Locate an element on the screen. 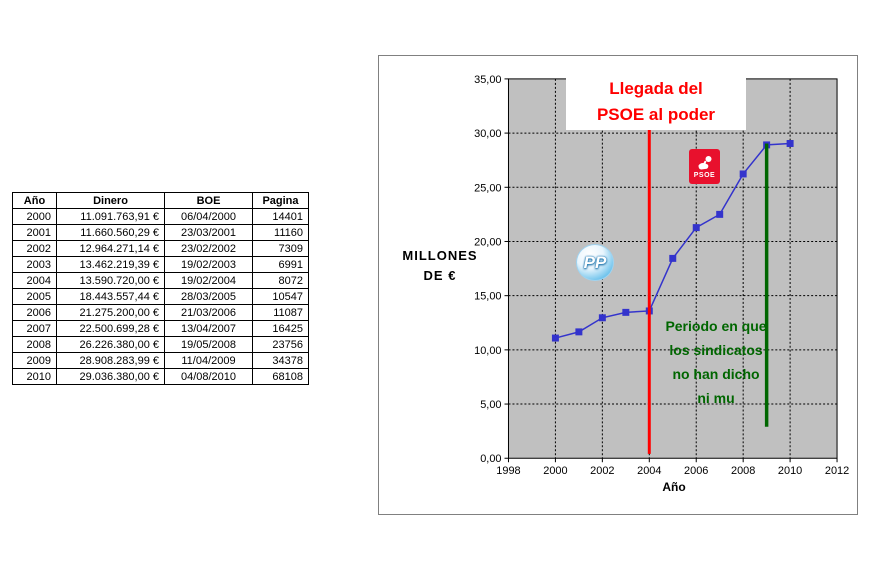 The image size is (870, 567). page-cell: 10547 is located at coordinates (280, 296).